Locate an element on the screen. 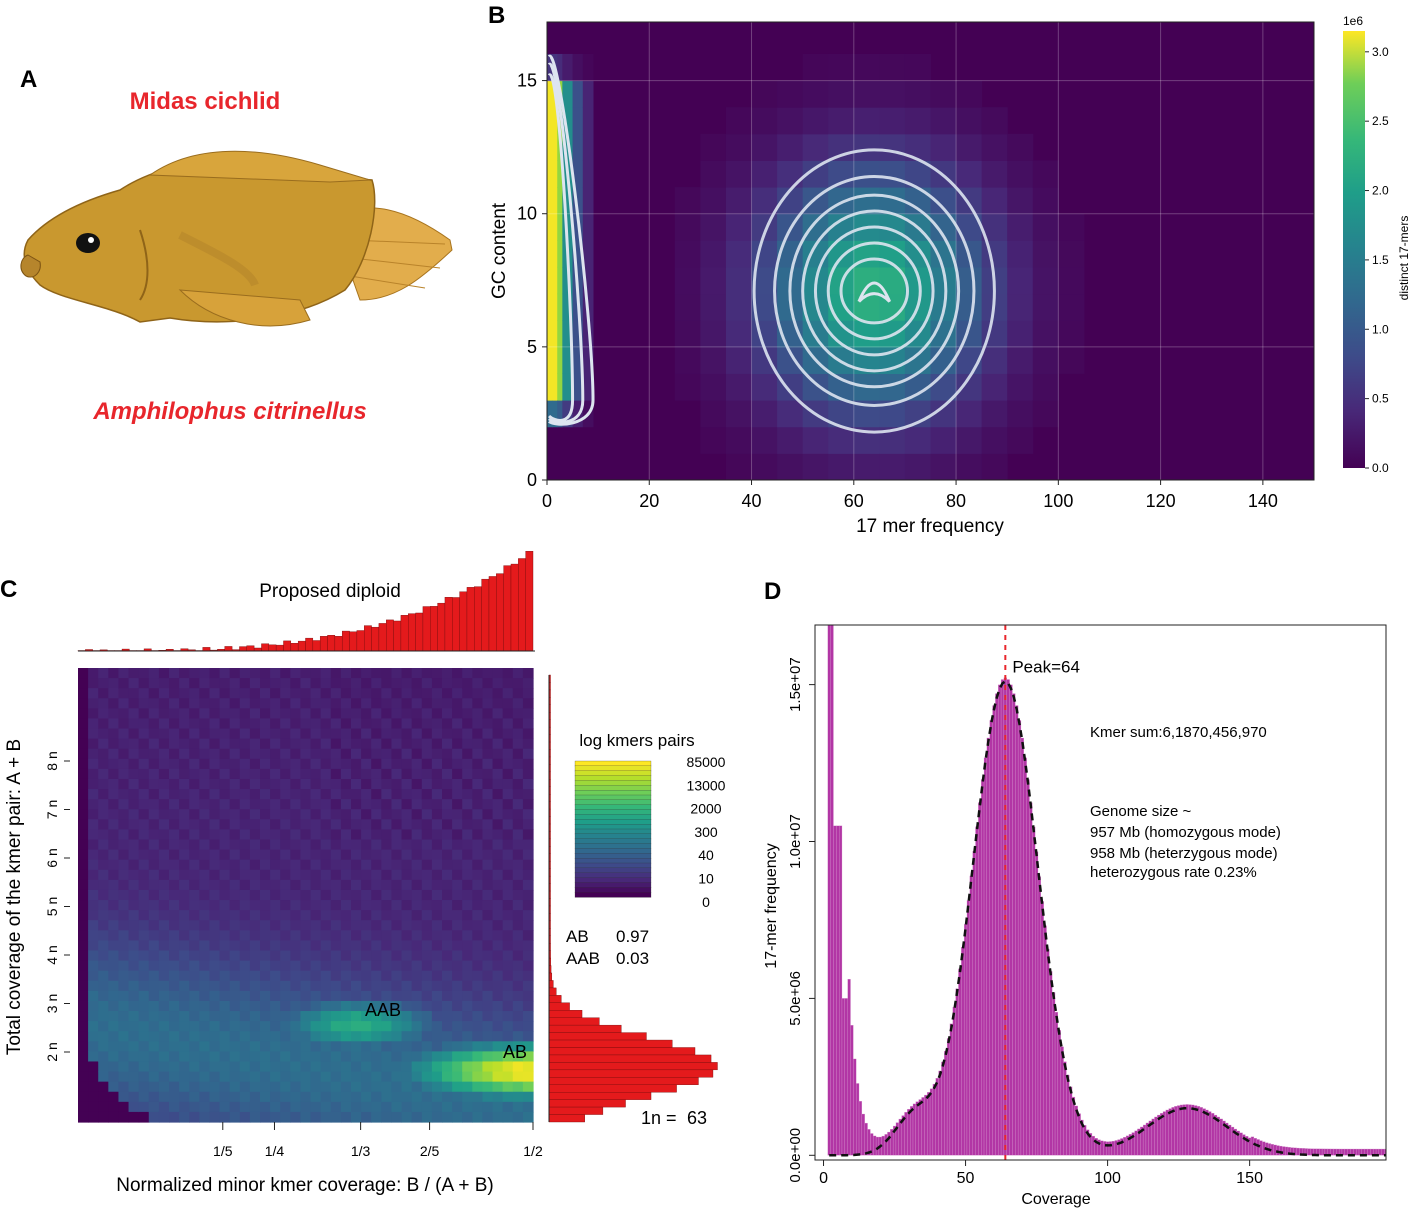 The image size is (1409, 1211). top-histogram-bar is located at coordinates (272, 648).